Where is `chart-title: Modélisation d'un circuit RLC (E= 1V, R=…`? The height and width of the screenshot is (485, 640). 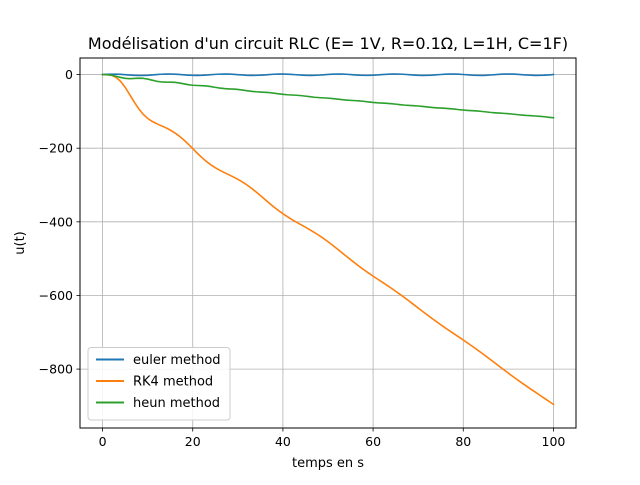
chart-title: Modélisation d'un circuit RLC (E= 1V, R=… is located at coordinates (328, 43).